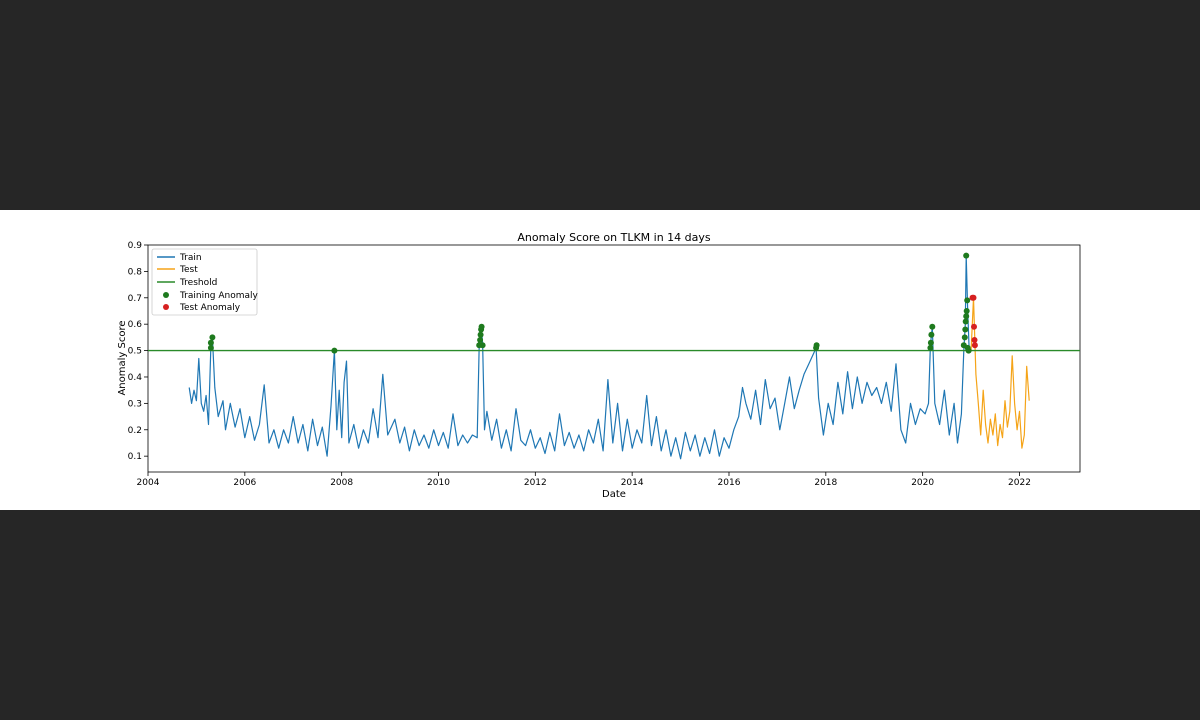 The height and width of the screenshot is (720, 1200). Describe the element at coordinates (135, 246) in the screenshot. I see `y-tick-label: 0.9` at that location.